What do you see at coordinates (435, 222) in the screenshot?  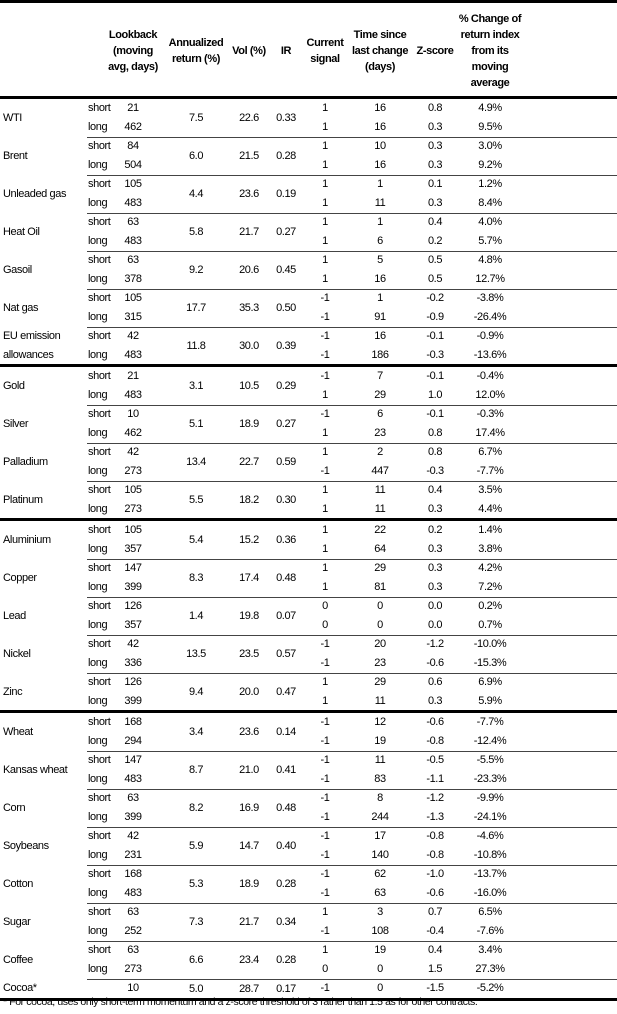 I see `zscore-cell: 0.4` at bounding box center [435, 222].